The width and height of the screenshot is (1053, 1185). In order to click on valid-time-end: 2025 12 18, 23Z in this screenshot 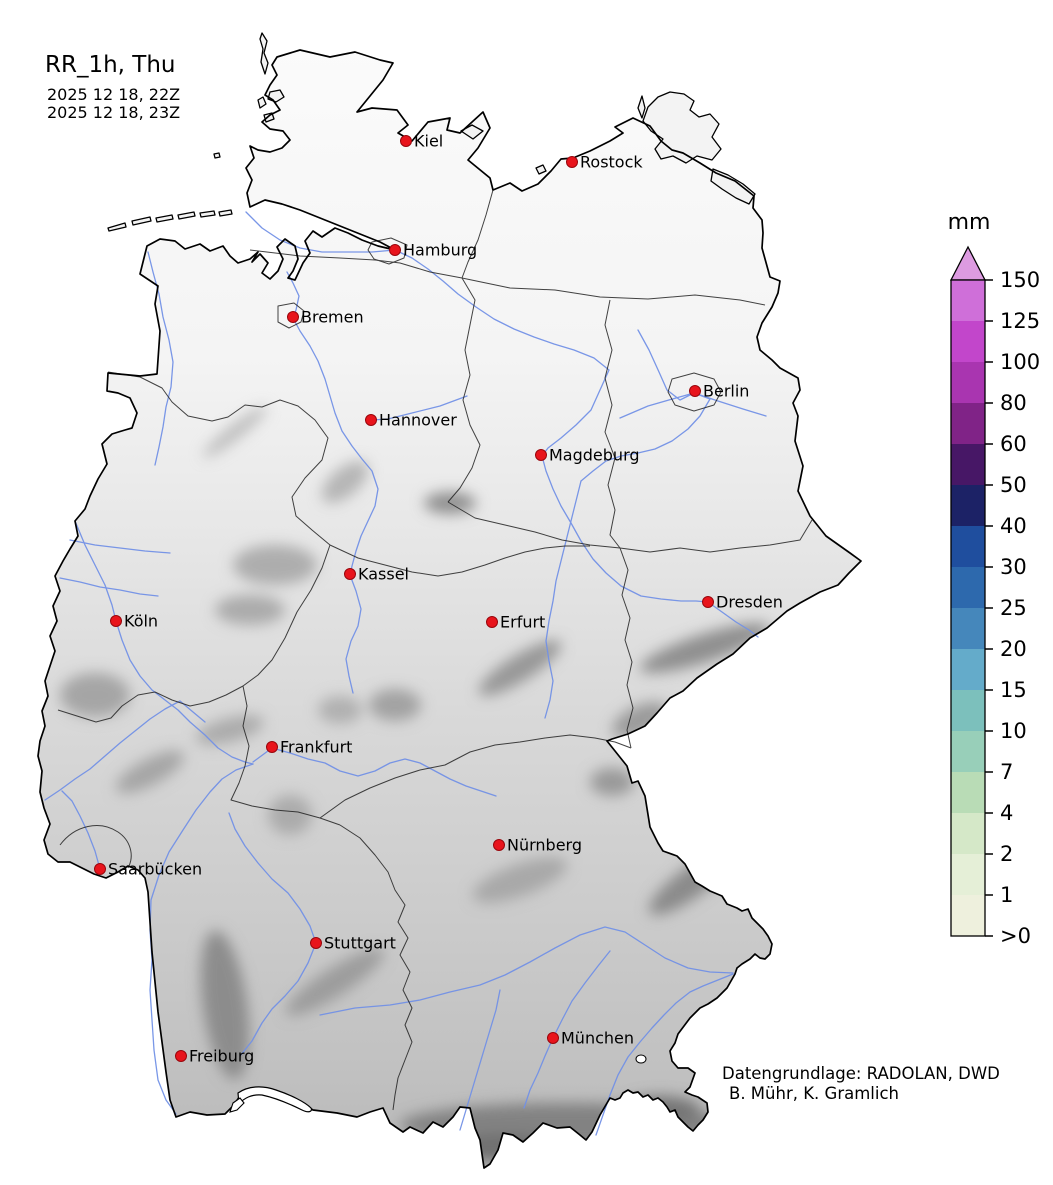, I will do `click(114, 112)`.